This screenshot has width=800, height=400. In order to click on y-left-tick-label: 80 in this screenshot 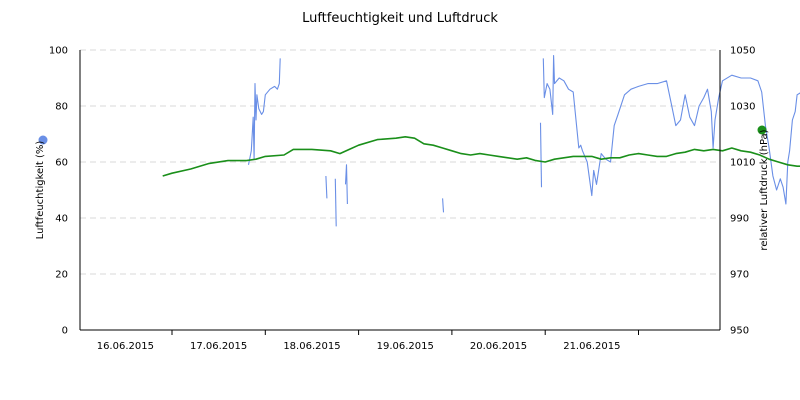, I will do `click(61, 107)`.